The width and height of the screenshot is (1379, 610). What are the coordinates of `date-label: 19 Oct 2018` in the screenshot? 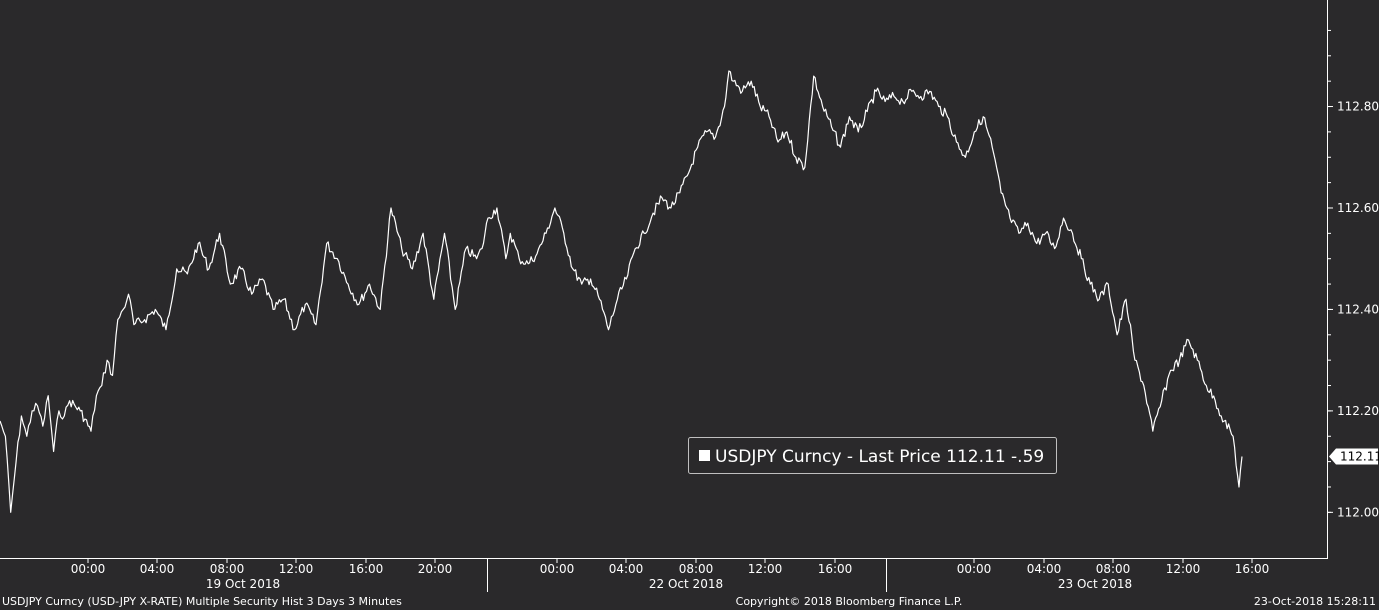 It's located at (243, 584).